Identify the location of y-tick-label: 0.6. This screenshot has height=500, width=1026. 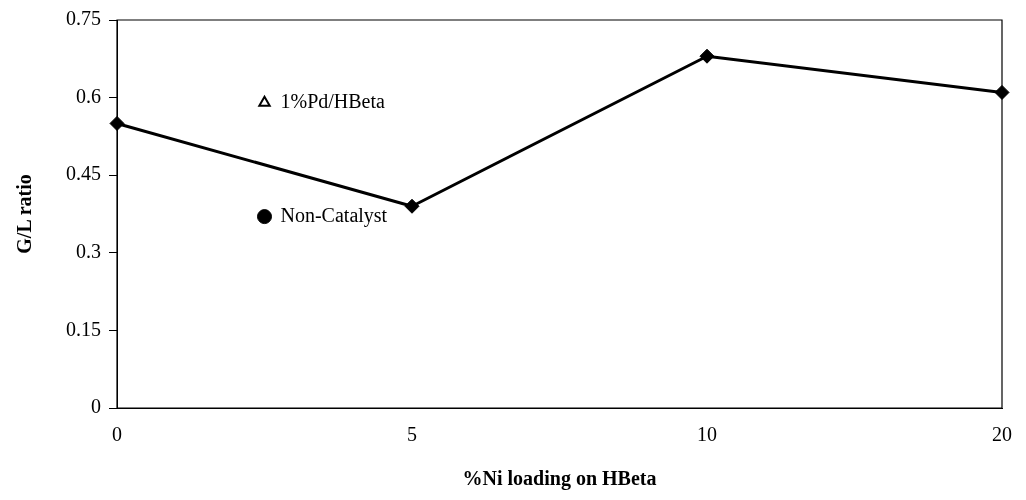
(88, 95).